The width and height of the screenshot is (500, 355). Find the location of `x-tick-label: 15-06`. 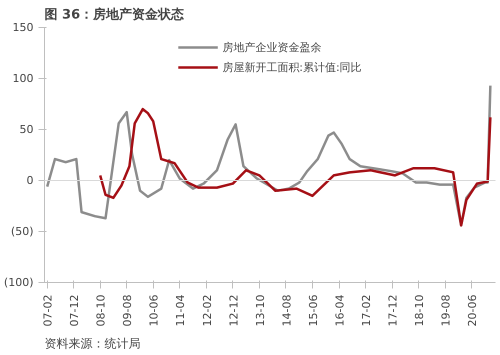

x-tick-label: 15-06 is located at coordinates (313, 310).